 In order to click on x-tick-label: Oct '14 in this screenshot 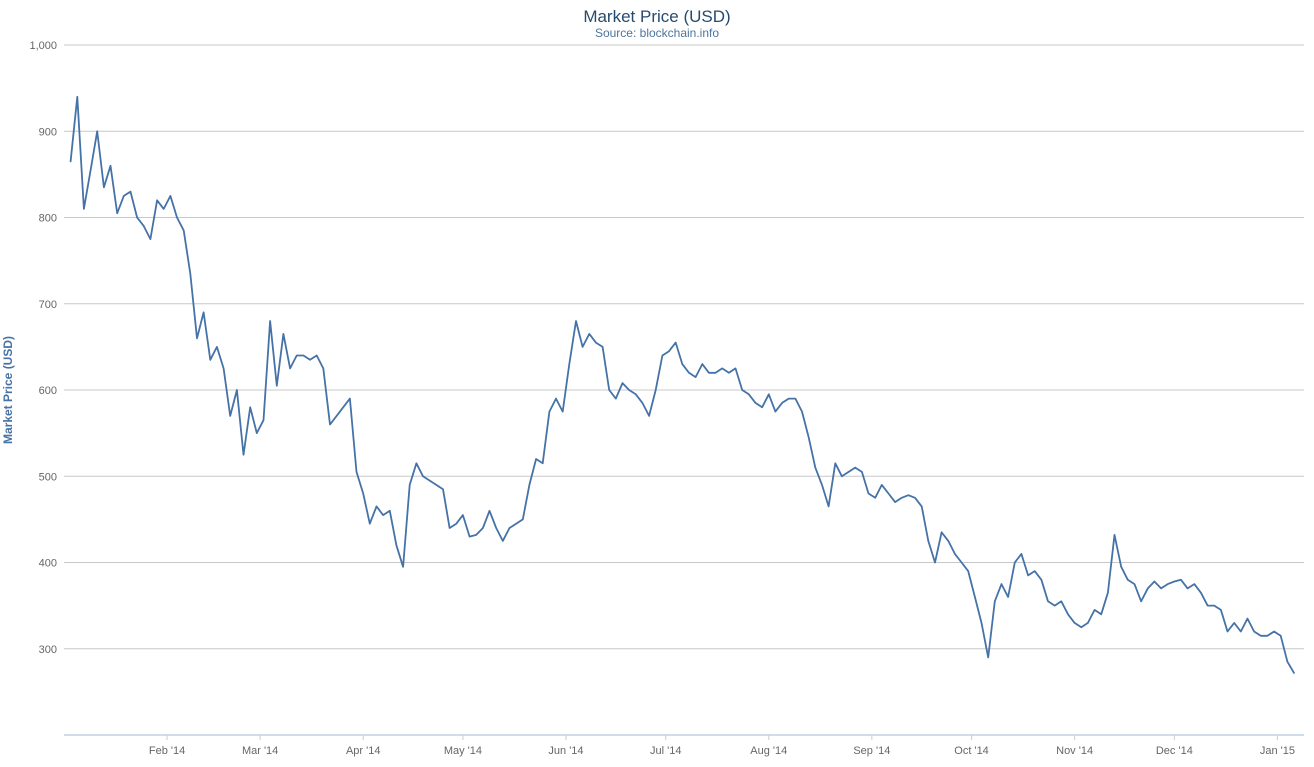, I will do `click(971, 751)`.